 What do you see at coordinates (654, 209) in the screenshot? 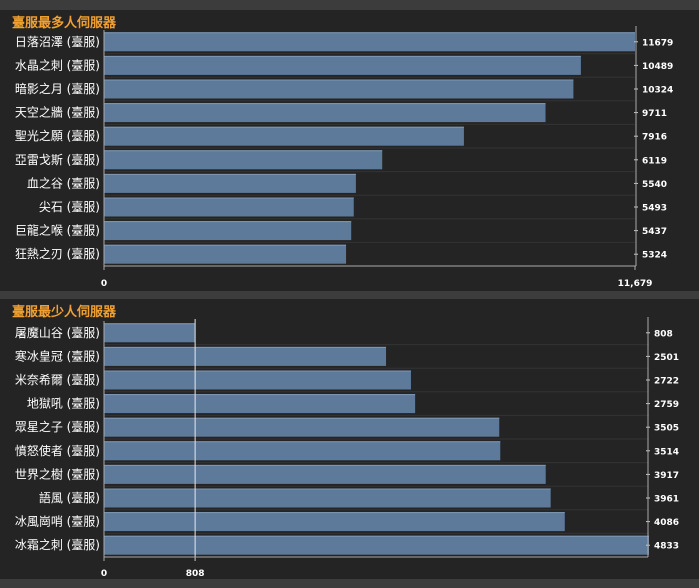
I see `value-label: 5493` at bounding box center [654, 209].